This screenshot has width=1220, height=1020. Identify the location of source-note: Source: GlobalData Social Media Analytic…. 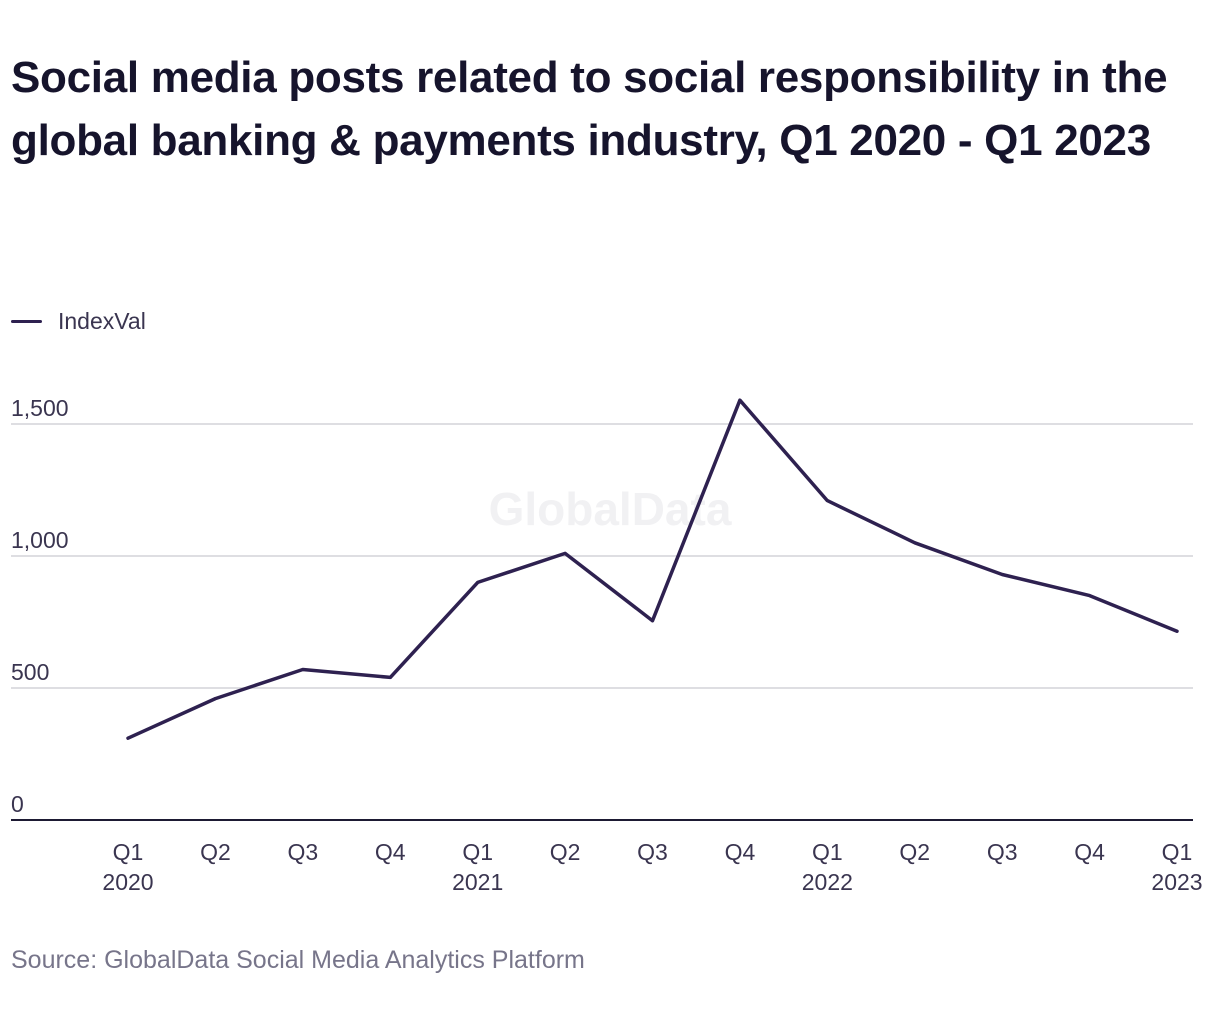
(298, 960).